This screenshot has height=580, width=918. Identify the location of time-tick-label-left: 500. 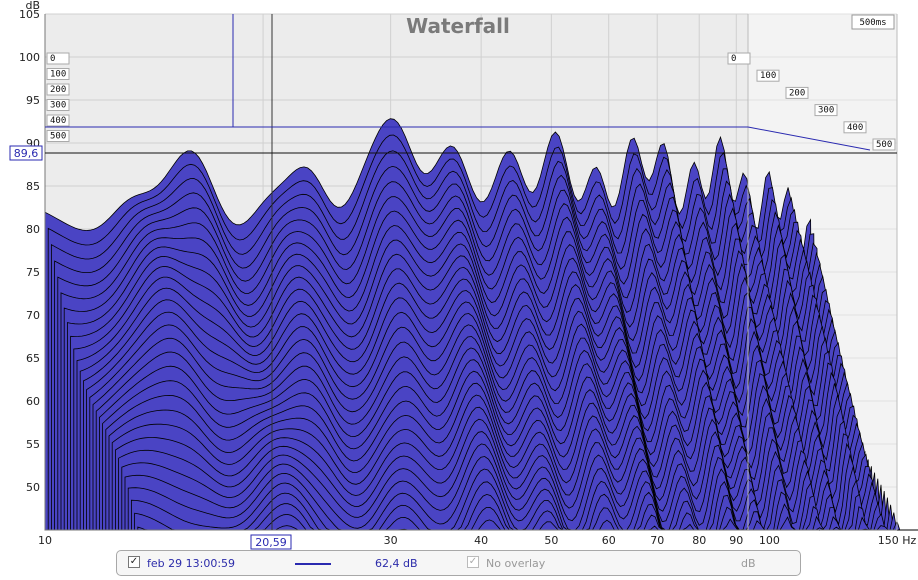
(58, 137).